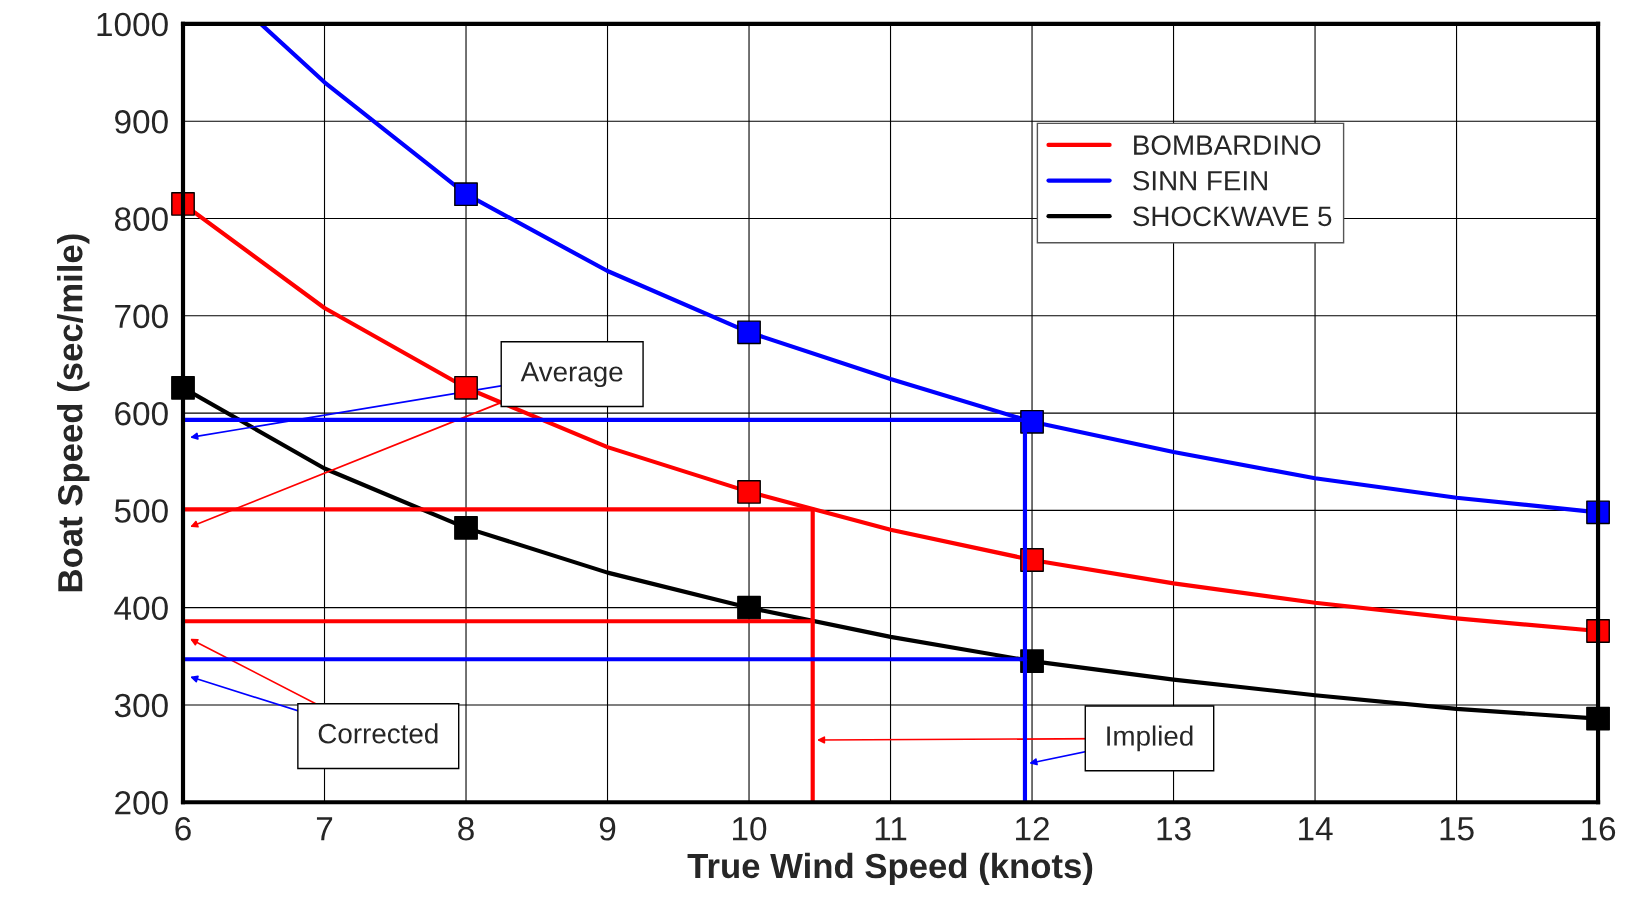 The image size is (1634, 920). I want to click on legend-label: BOMBARDINO, so click(1227, 145).